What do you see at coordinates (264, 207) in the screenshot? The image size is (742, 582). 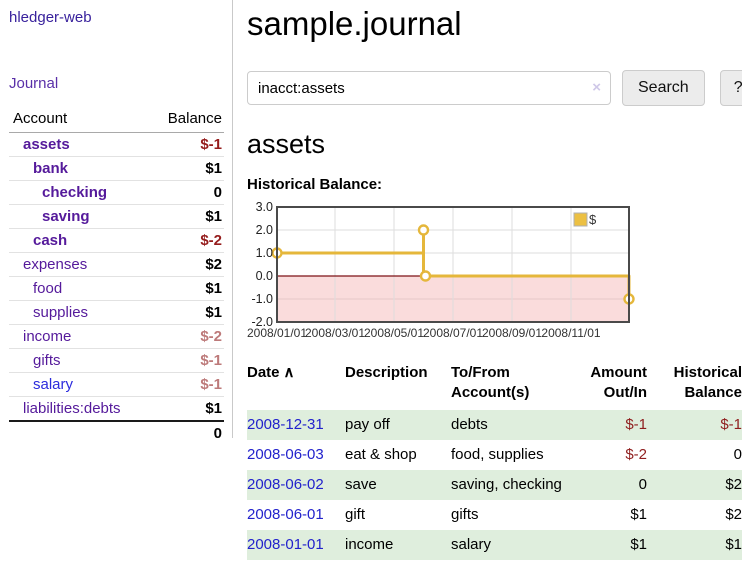 I see `y-tick: 3.0` at bounding box center [264, 207].